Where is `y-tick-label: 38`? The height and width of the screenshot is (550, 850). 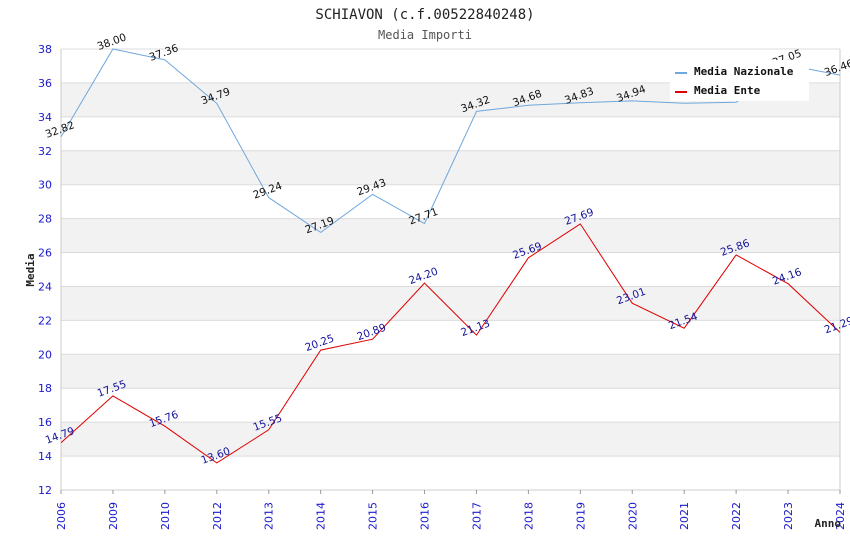
y-tick-label: 38 is located at coordinates (45, 49).